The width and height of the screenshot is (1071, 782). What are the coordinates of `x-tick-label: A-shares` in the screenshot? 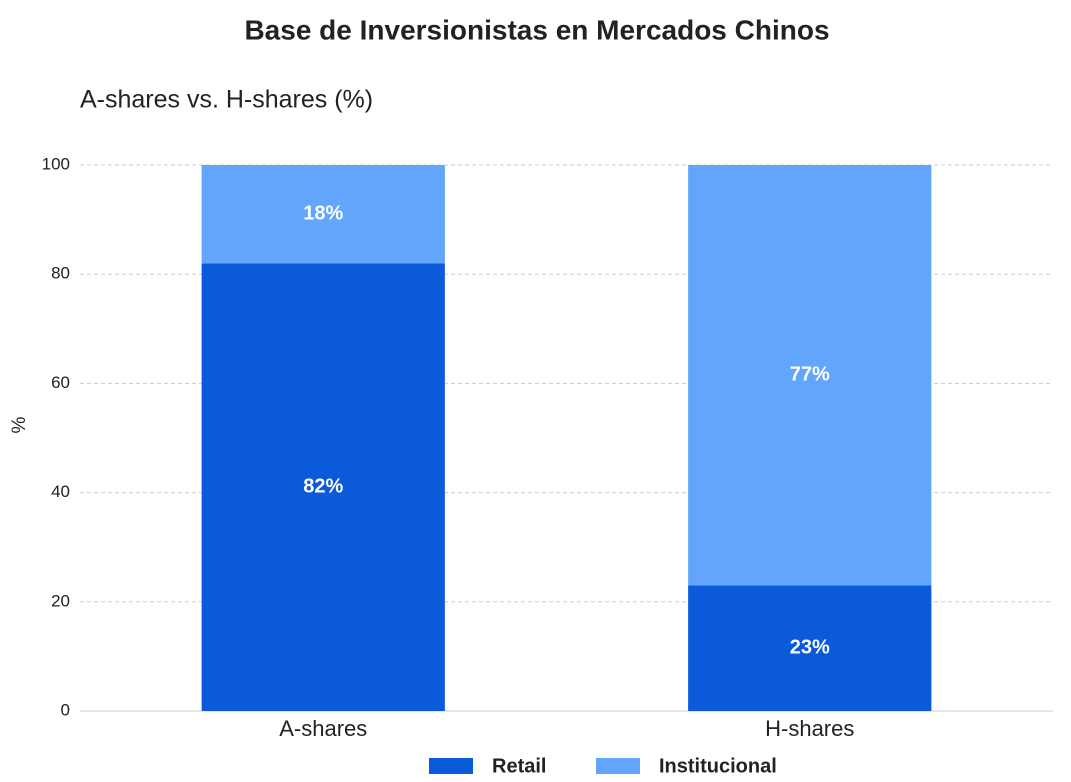 It's located at (323, 728).